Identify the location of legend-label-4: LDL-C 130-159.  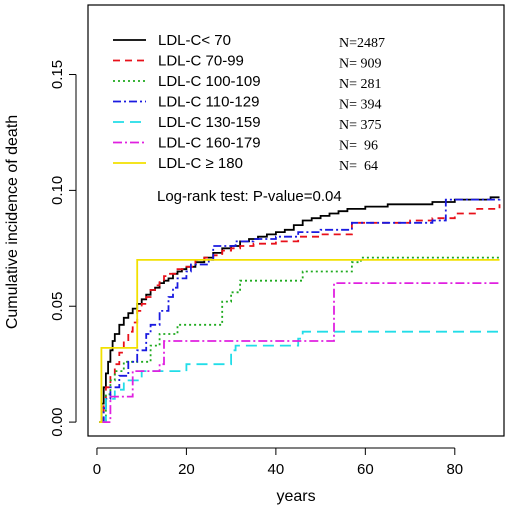
(209, 122).